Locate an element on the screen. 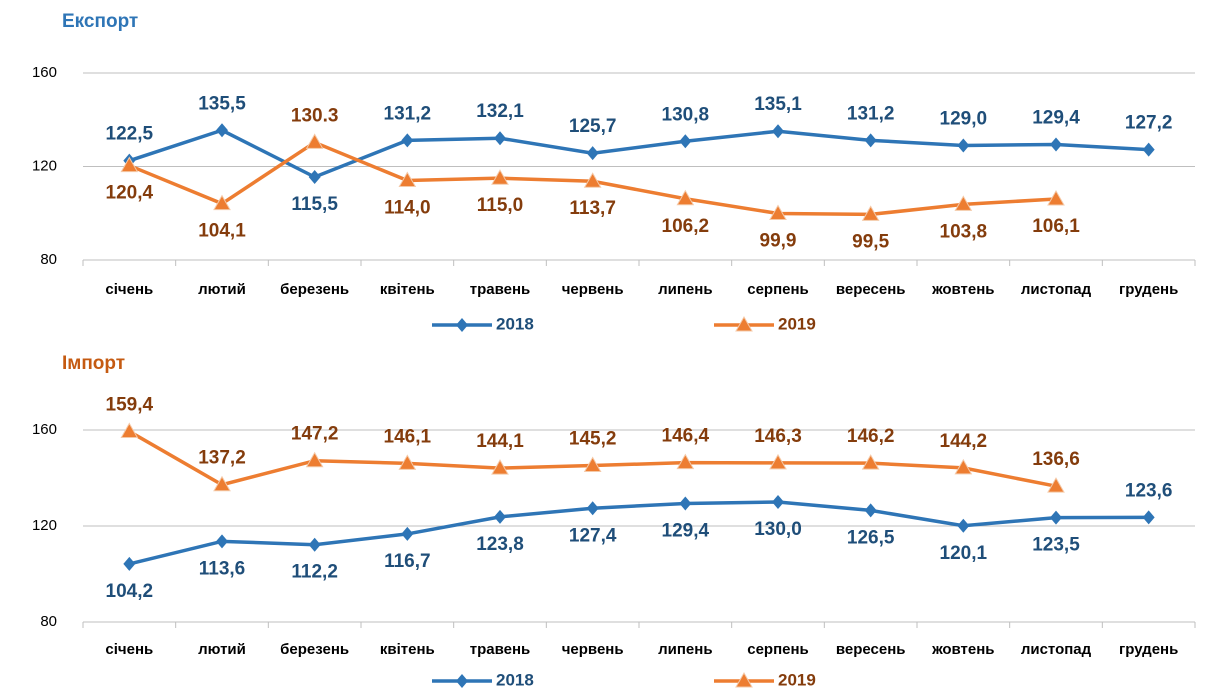 This screenshot has height=693, width=1210. chart-title: Експорт is located at coordinates (100, 21).